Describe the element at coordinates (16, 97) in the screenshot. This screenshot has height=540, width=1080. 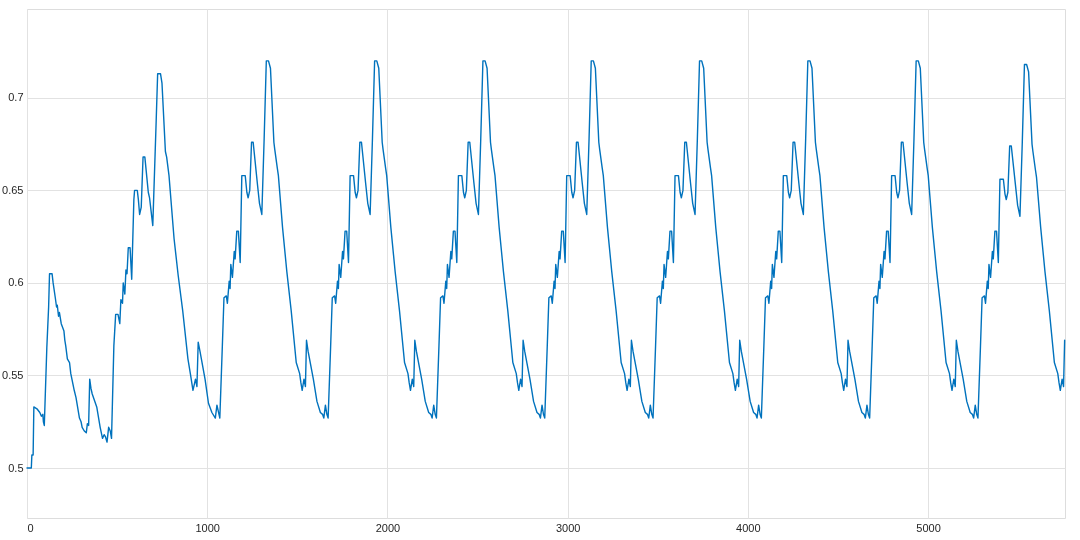
I see `y-tick-label: 0.7` at that location.